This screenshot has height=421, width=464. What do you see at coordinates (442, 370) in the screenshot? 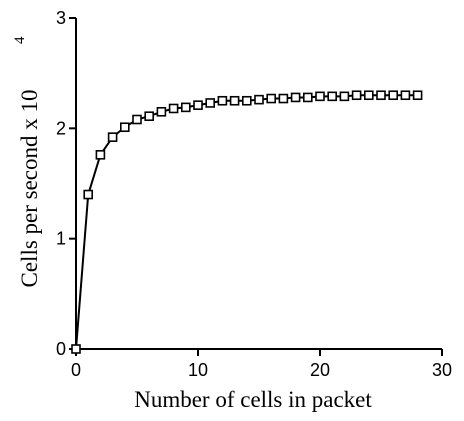
I see `x-tick-label: 30` at bounding box center [442, 370].